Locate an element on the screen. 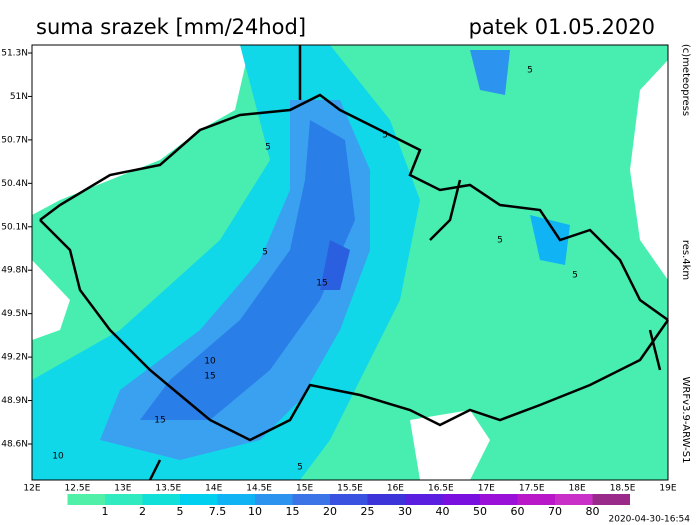  lat-label: 49.8N is located at coordinates (14, 271).